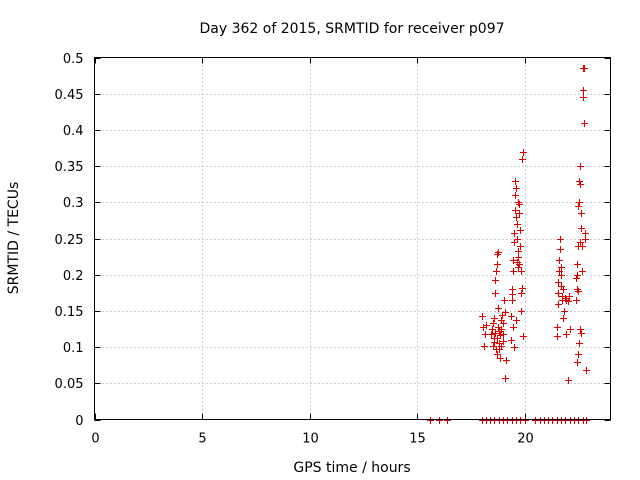  What do you see at coordinates (73, 131) in the screenshot?
I see `y-tick-label: 0.4` at bounding box center [73, 131].